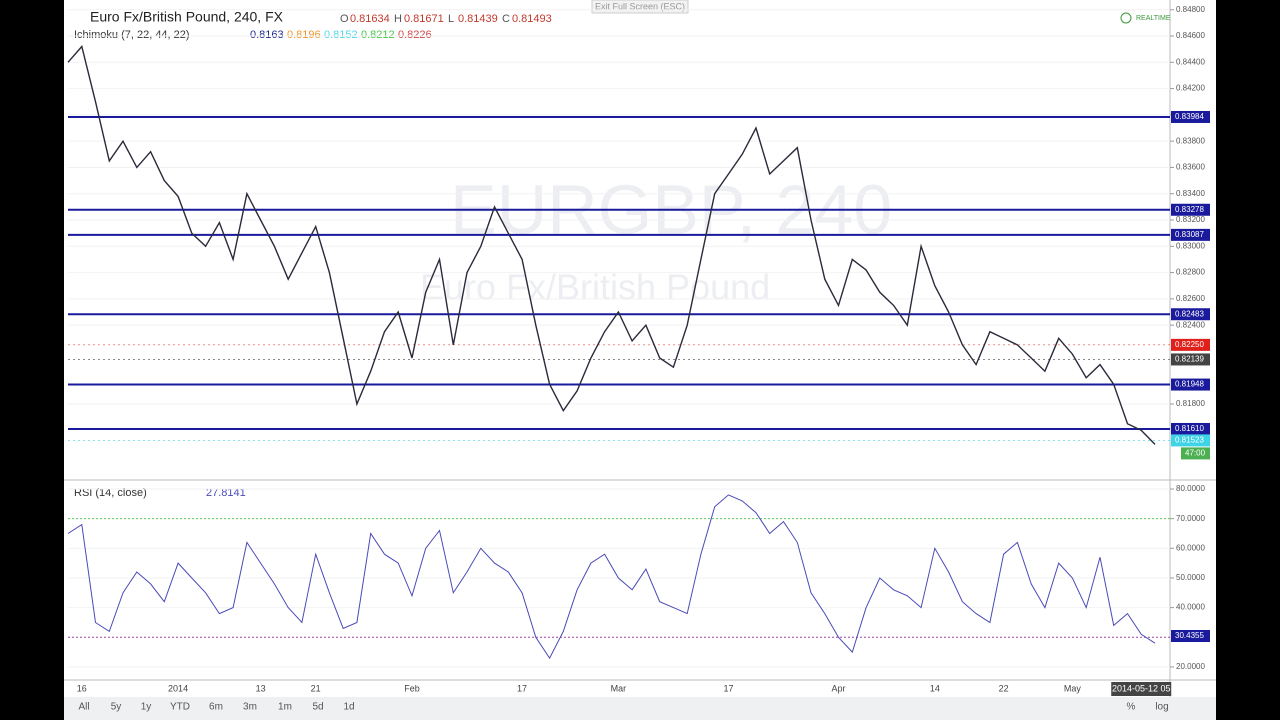 This screenshot has height=720, width=1280. What do you see at coordinates (1153, 18) in the screenshot?
I see `realtime-label: REALTIME` at bounding box center [1153, 18].